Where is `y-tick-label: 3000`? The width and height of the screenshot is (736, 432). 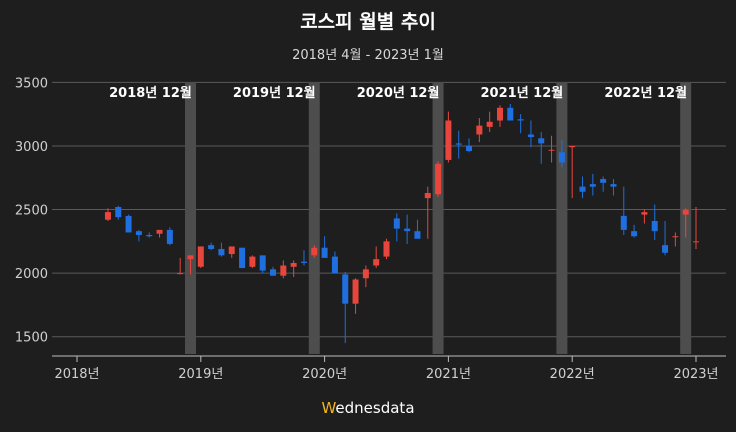 y-tick-label: 3000 is located at coordinates (31, 147).